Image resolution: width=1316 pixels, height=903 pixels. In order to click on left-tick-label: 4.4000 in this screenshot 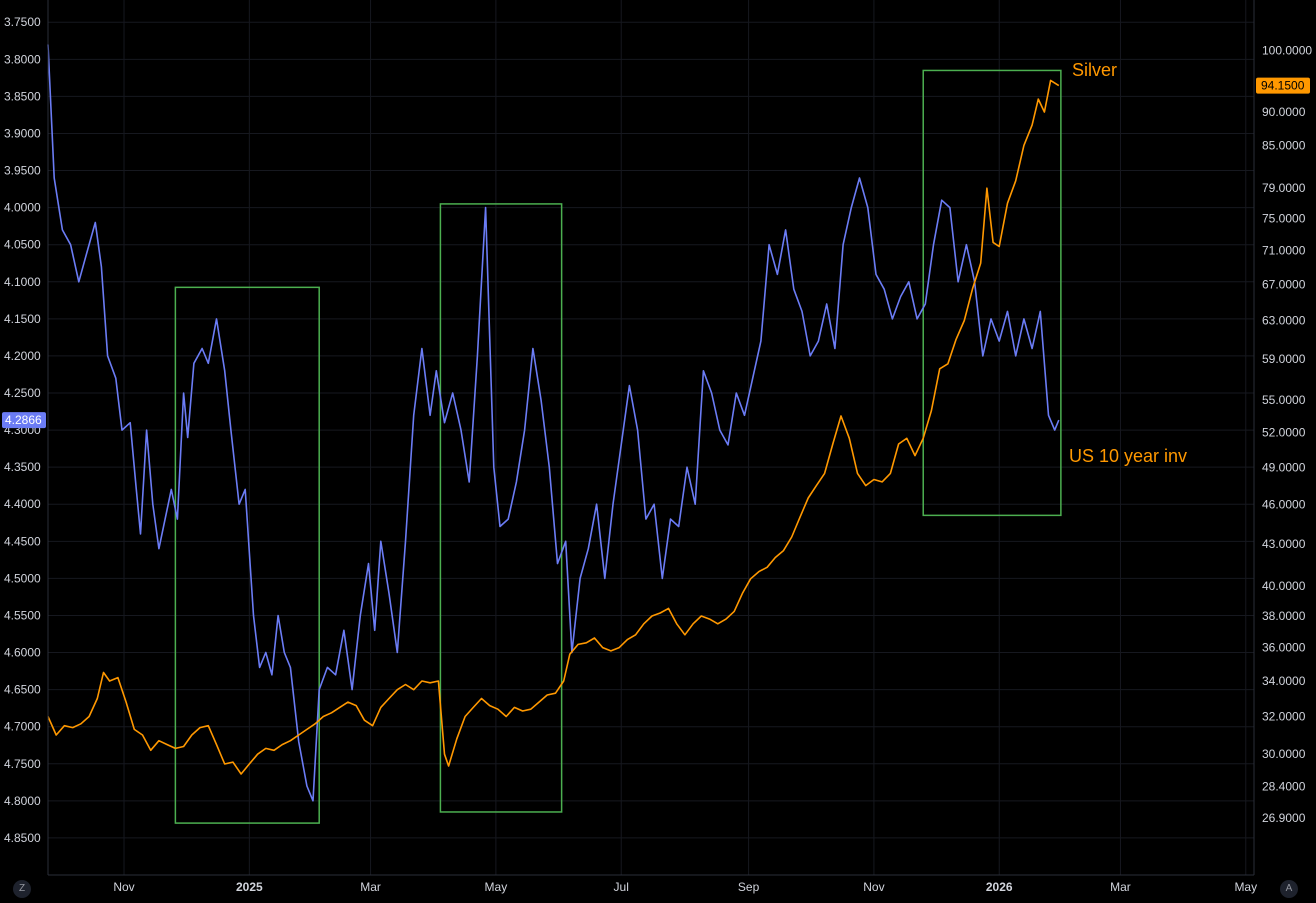, I will do `click(22, 504)`.